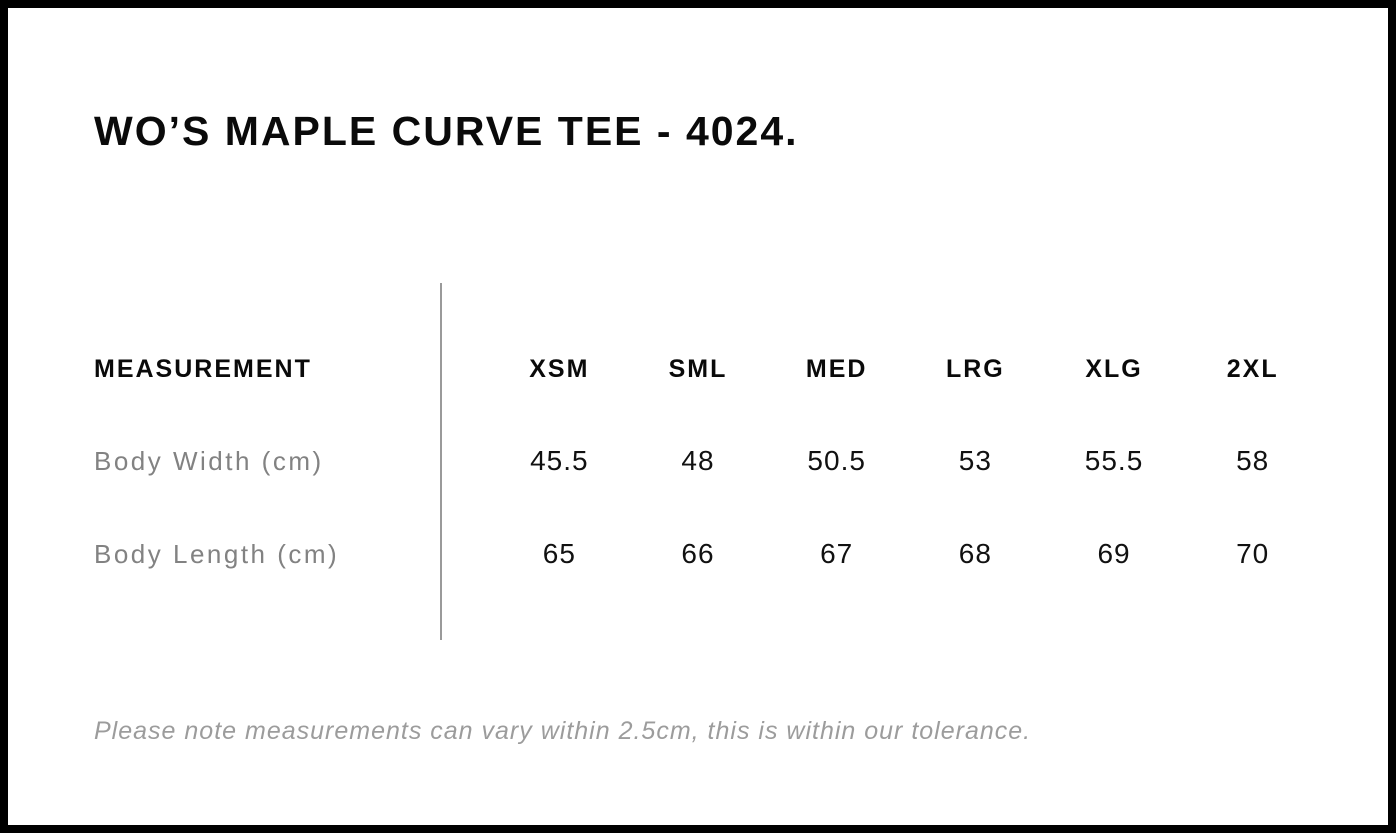 Image resolution: width=1396 pixels, height=833 pixels. What do you see at coordinates (559, 553) in the screenshot?
I see `body-length-xsm: 65` at bounding box center [559, 553].